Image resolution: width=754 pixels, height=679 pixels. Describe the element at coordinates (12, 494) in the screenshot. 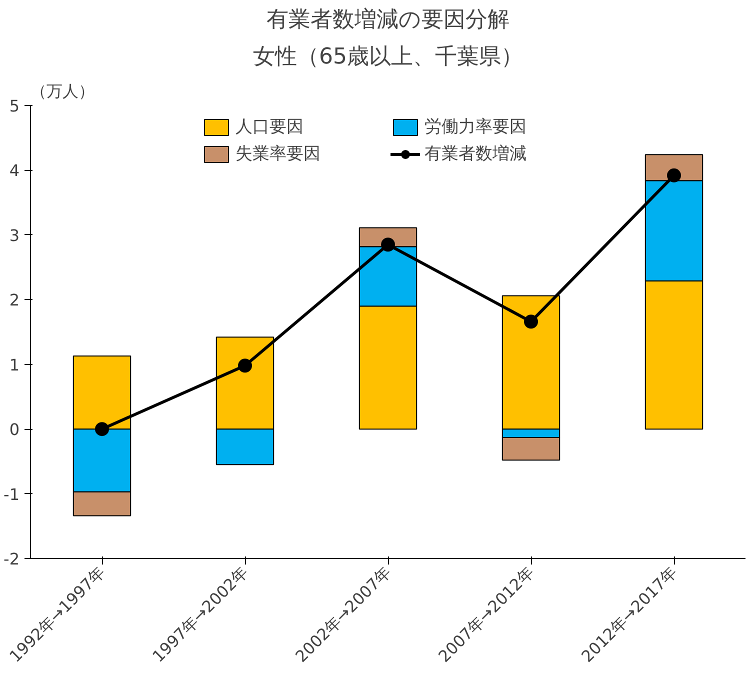

I see `y-tick-label: -1` at that location.